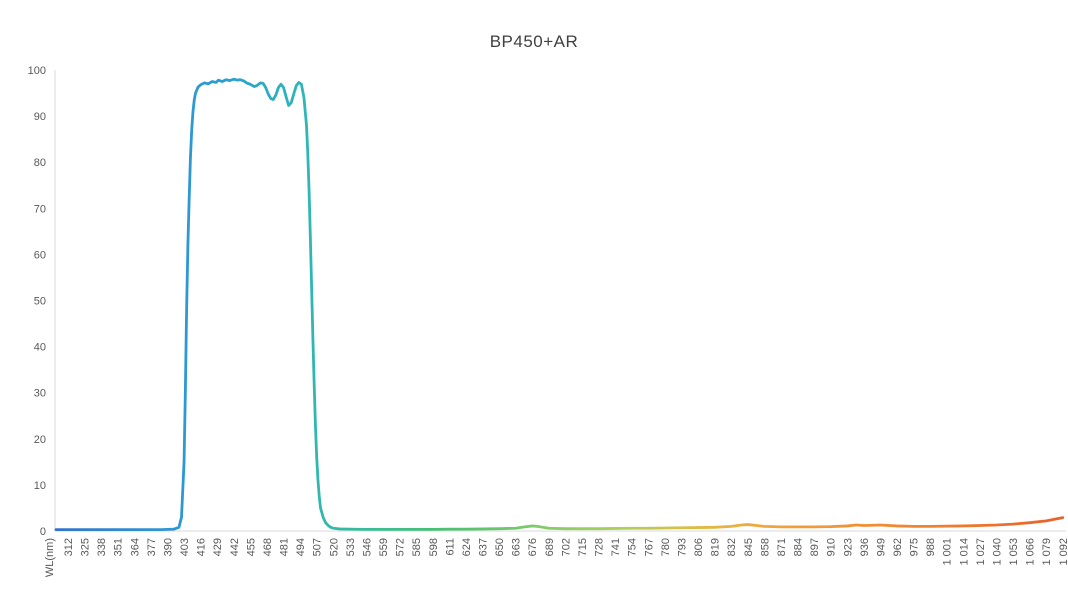 The height and width of the screenshot is (606, 1068). I want to click on x-axis-tick-label: 923, so click(848, 547).